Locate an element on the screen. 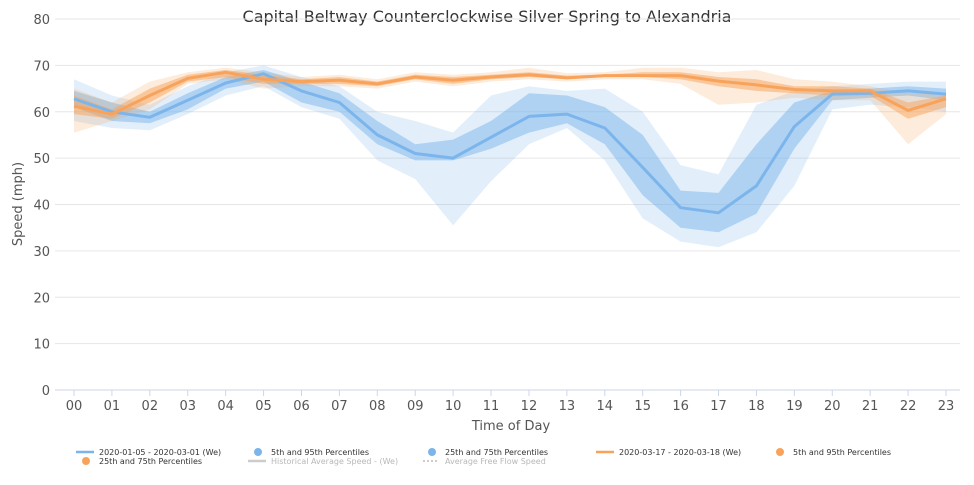  legend-item: 2020-03-17 - 2020-03-18 (We) is located at coordinates (668, 452).